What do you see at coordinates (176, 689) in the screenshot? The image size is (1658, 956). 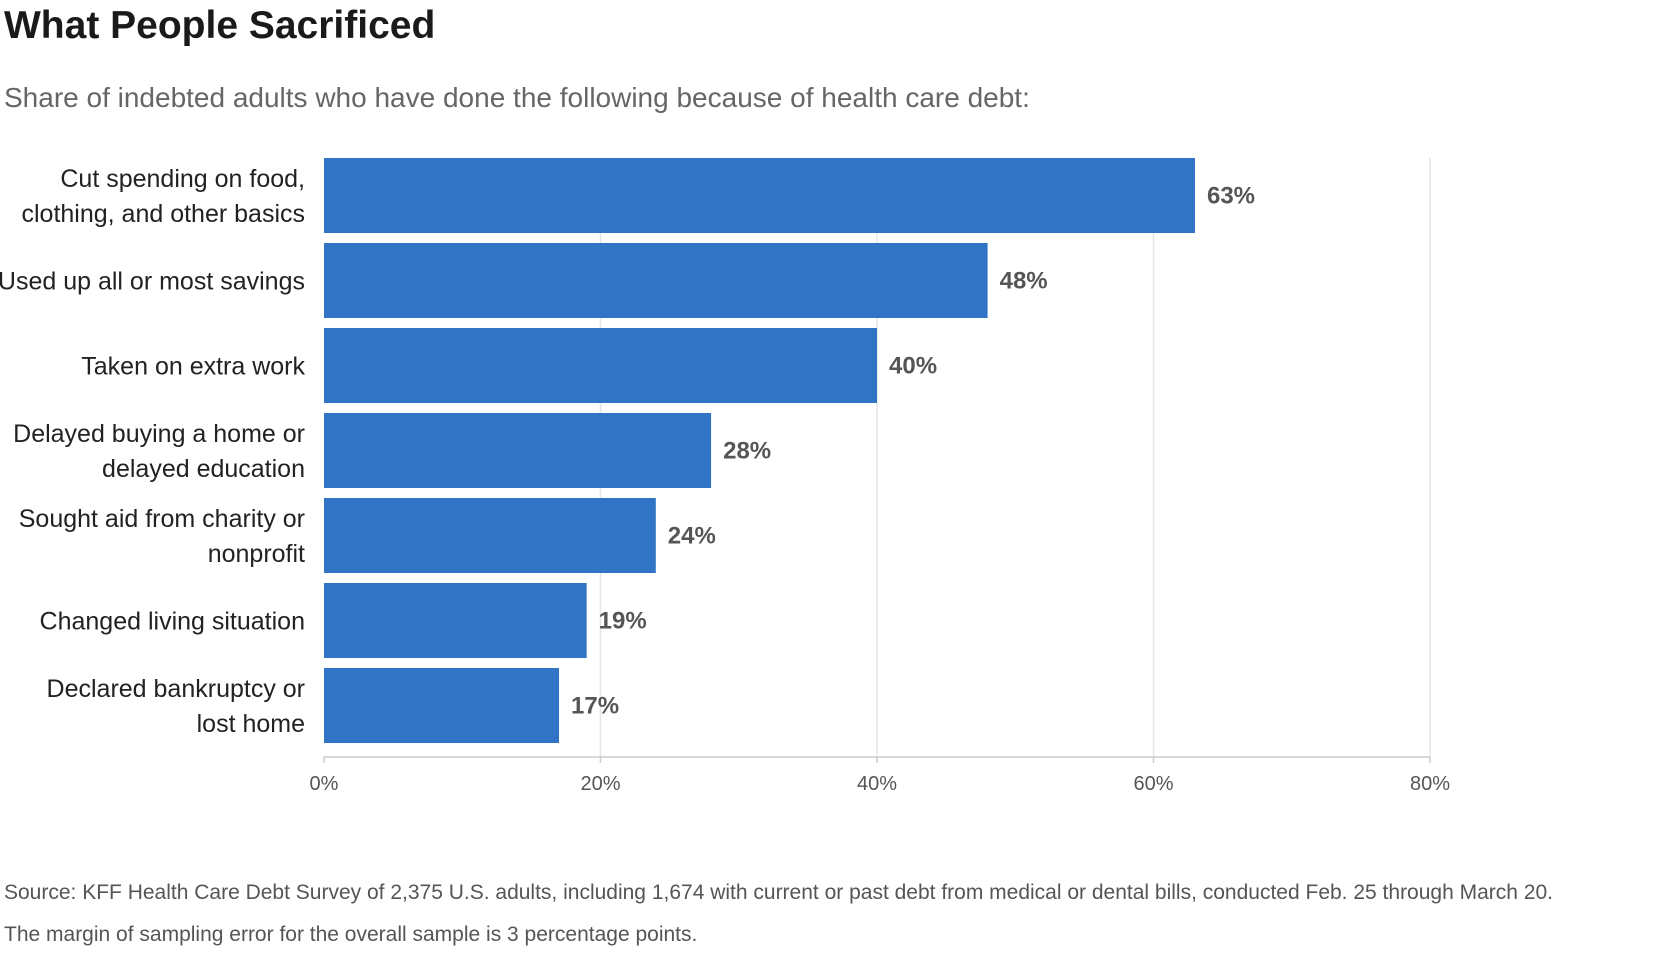 I see `category-label-line: Declared bankruptcy or` at bounding box center [176, 689].